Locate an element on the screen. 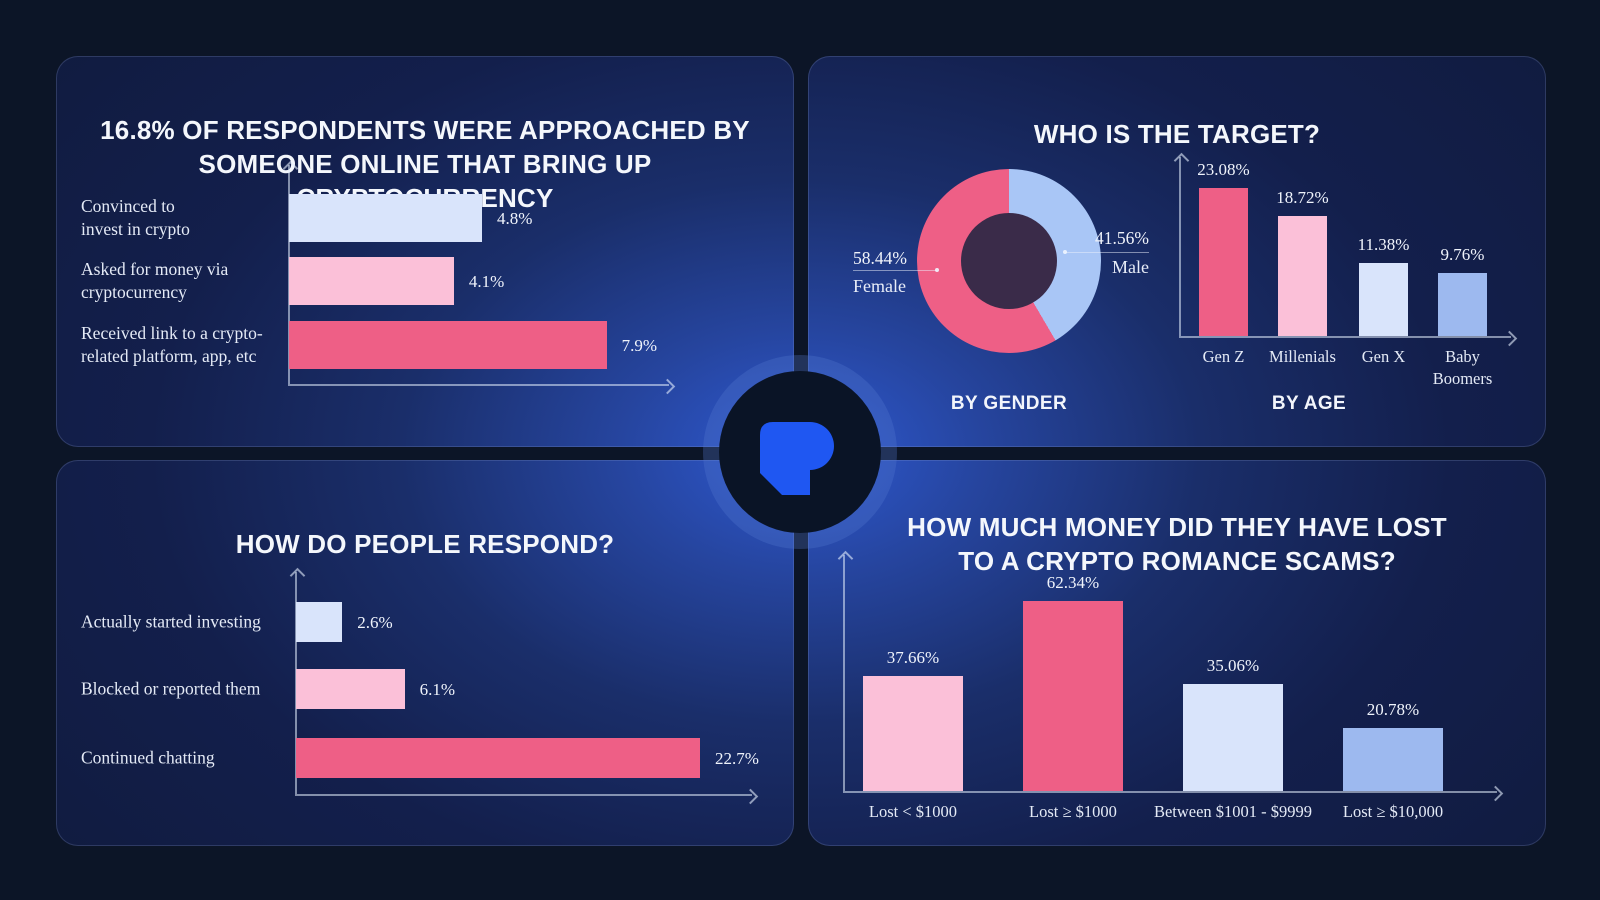 This screenshot has width=1600, height=900. category-label: Asked for money via cryptocurrency is located at coordinates (155, 280).